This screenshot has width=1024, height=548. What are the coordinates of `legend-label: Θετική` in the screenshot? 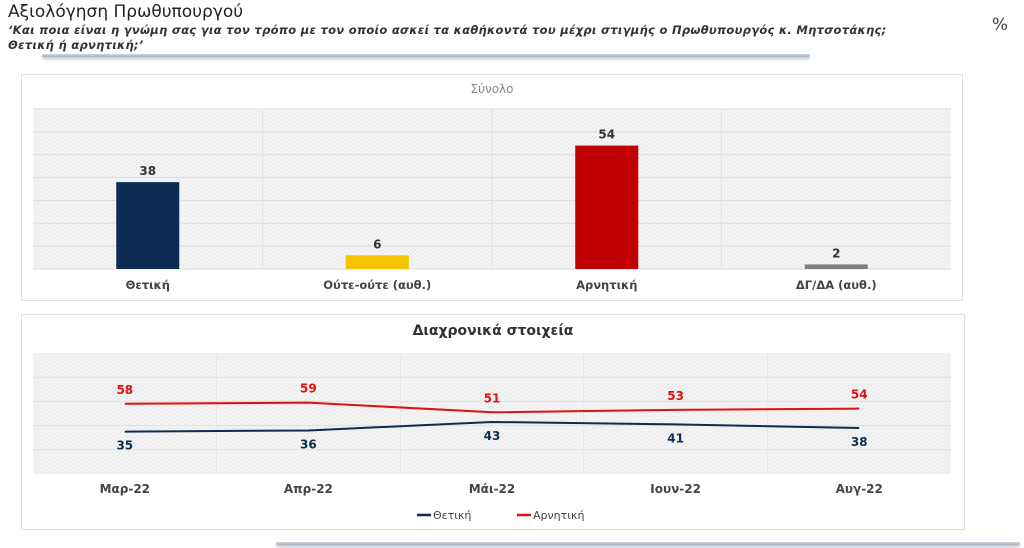 It's located at (452, 515).